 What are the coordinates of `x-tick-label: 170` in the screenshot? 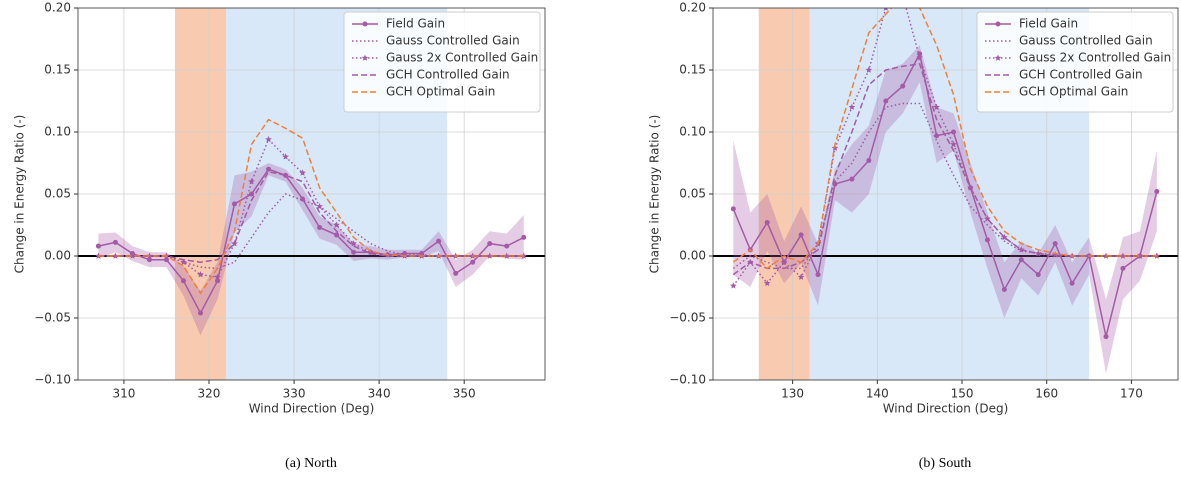 It's located at (1131, 394).